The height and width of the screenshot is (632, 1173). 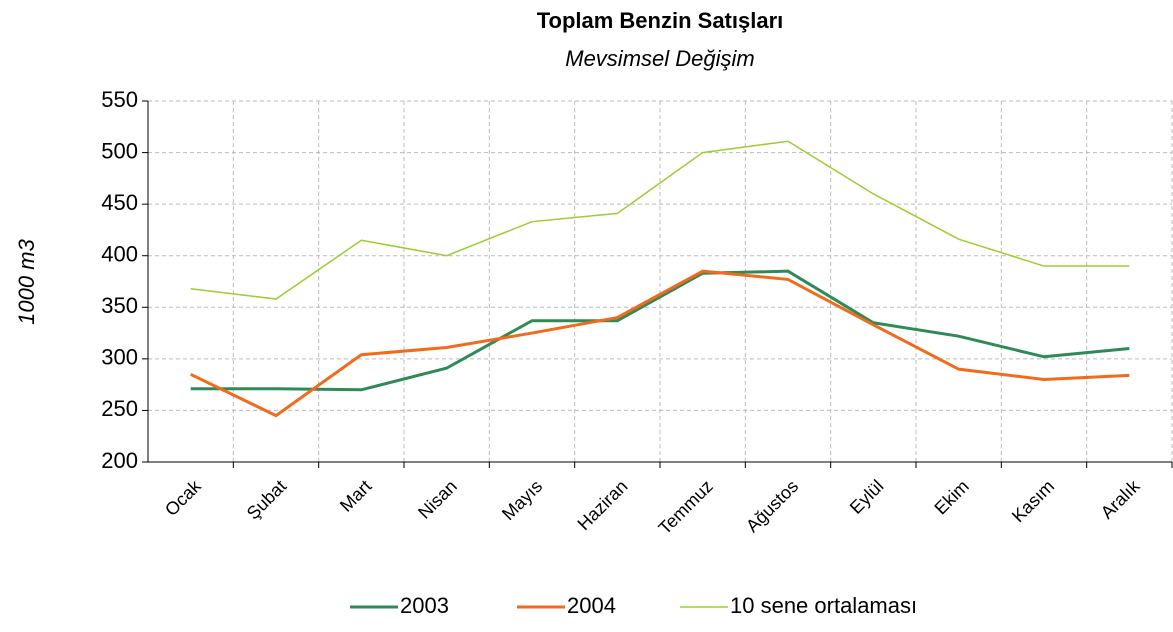 I want to click on y-tick-label: 550, so click(x=119, y=99).